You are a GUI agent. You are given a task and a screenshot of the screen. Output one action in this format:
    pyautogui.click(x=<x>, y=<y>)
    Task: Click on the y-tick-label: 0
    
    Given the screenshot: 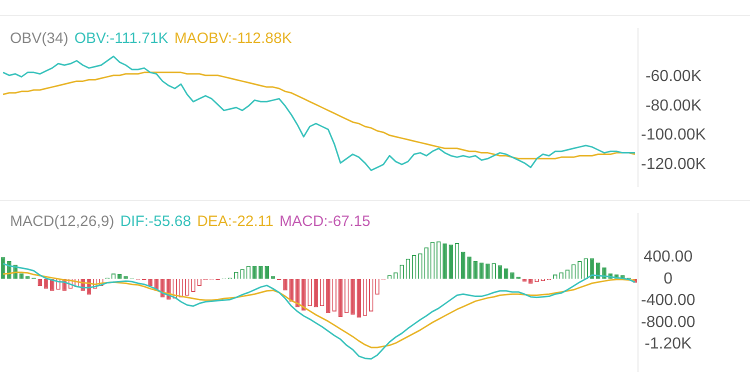 What is the action you would take?
    pyautogui.click(x=668, y=279)
    